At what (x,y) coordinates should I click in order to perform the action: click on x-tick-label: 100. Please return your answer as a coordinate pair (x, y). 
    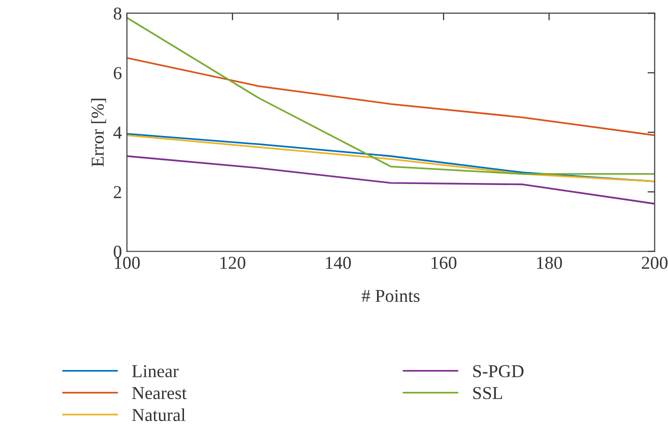
    Looking at the image, I should click on (127, 262).